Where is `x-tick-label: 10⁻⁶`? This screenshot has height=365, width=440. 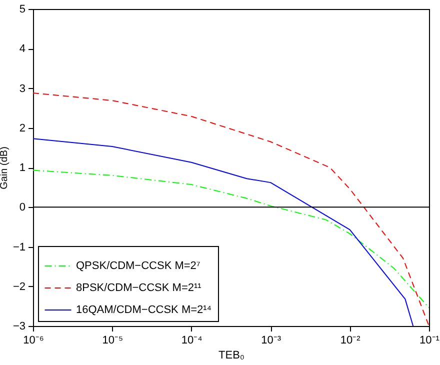
x-tick-label: 10⁻⁶ is located at coordinates (33, 340).